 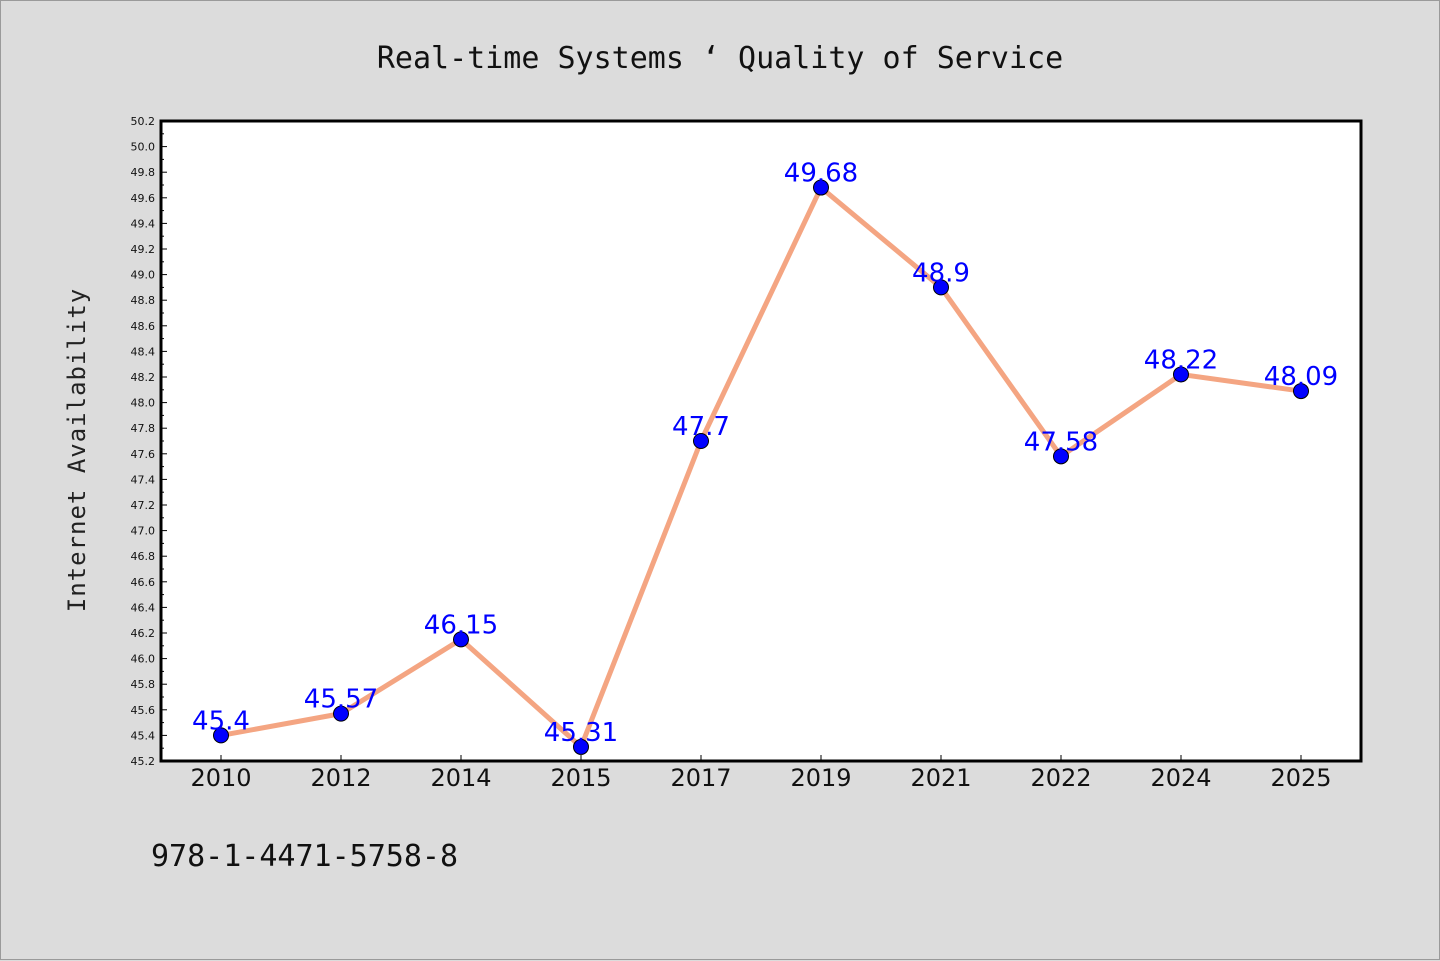 What do you see at coordinates (143, 607) in the screenshot?
I see `y-tick-label: 46.4` at bounding box center [143, 607].